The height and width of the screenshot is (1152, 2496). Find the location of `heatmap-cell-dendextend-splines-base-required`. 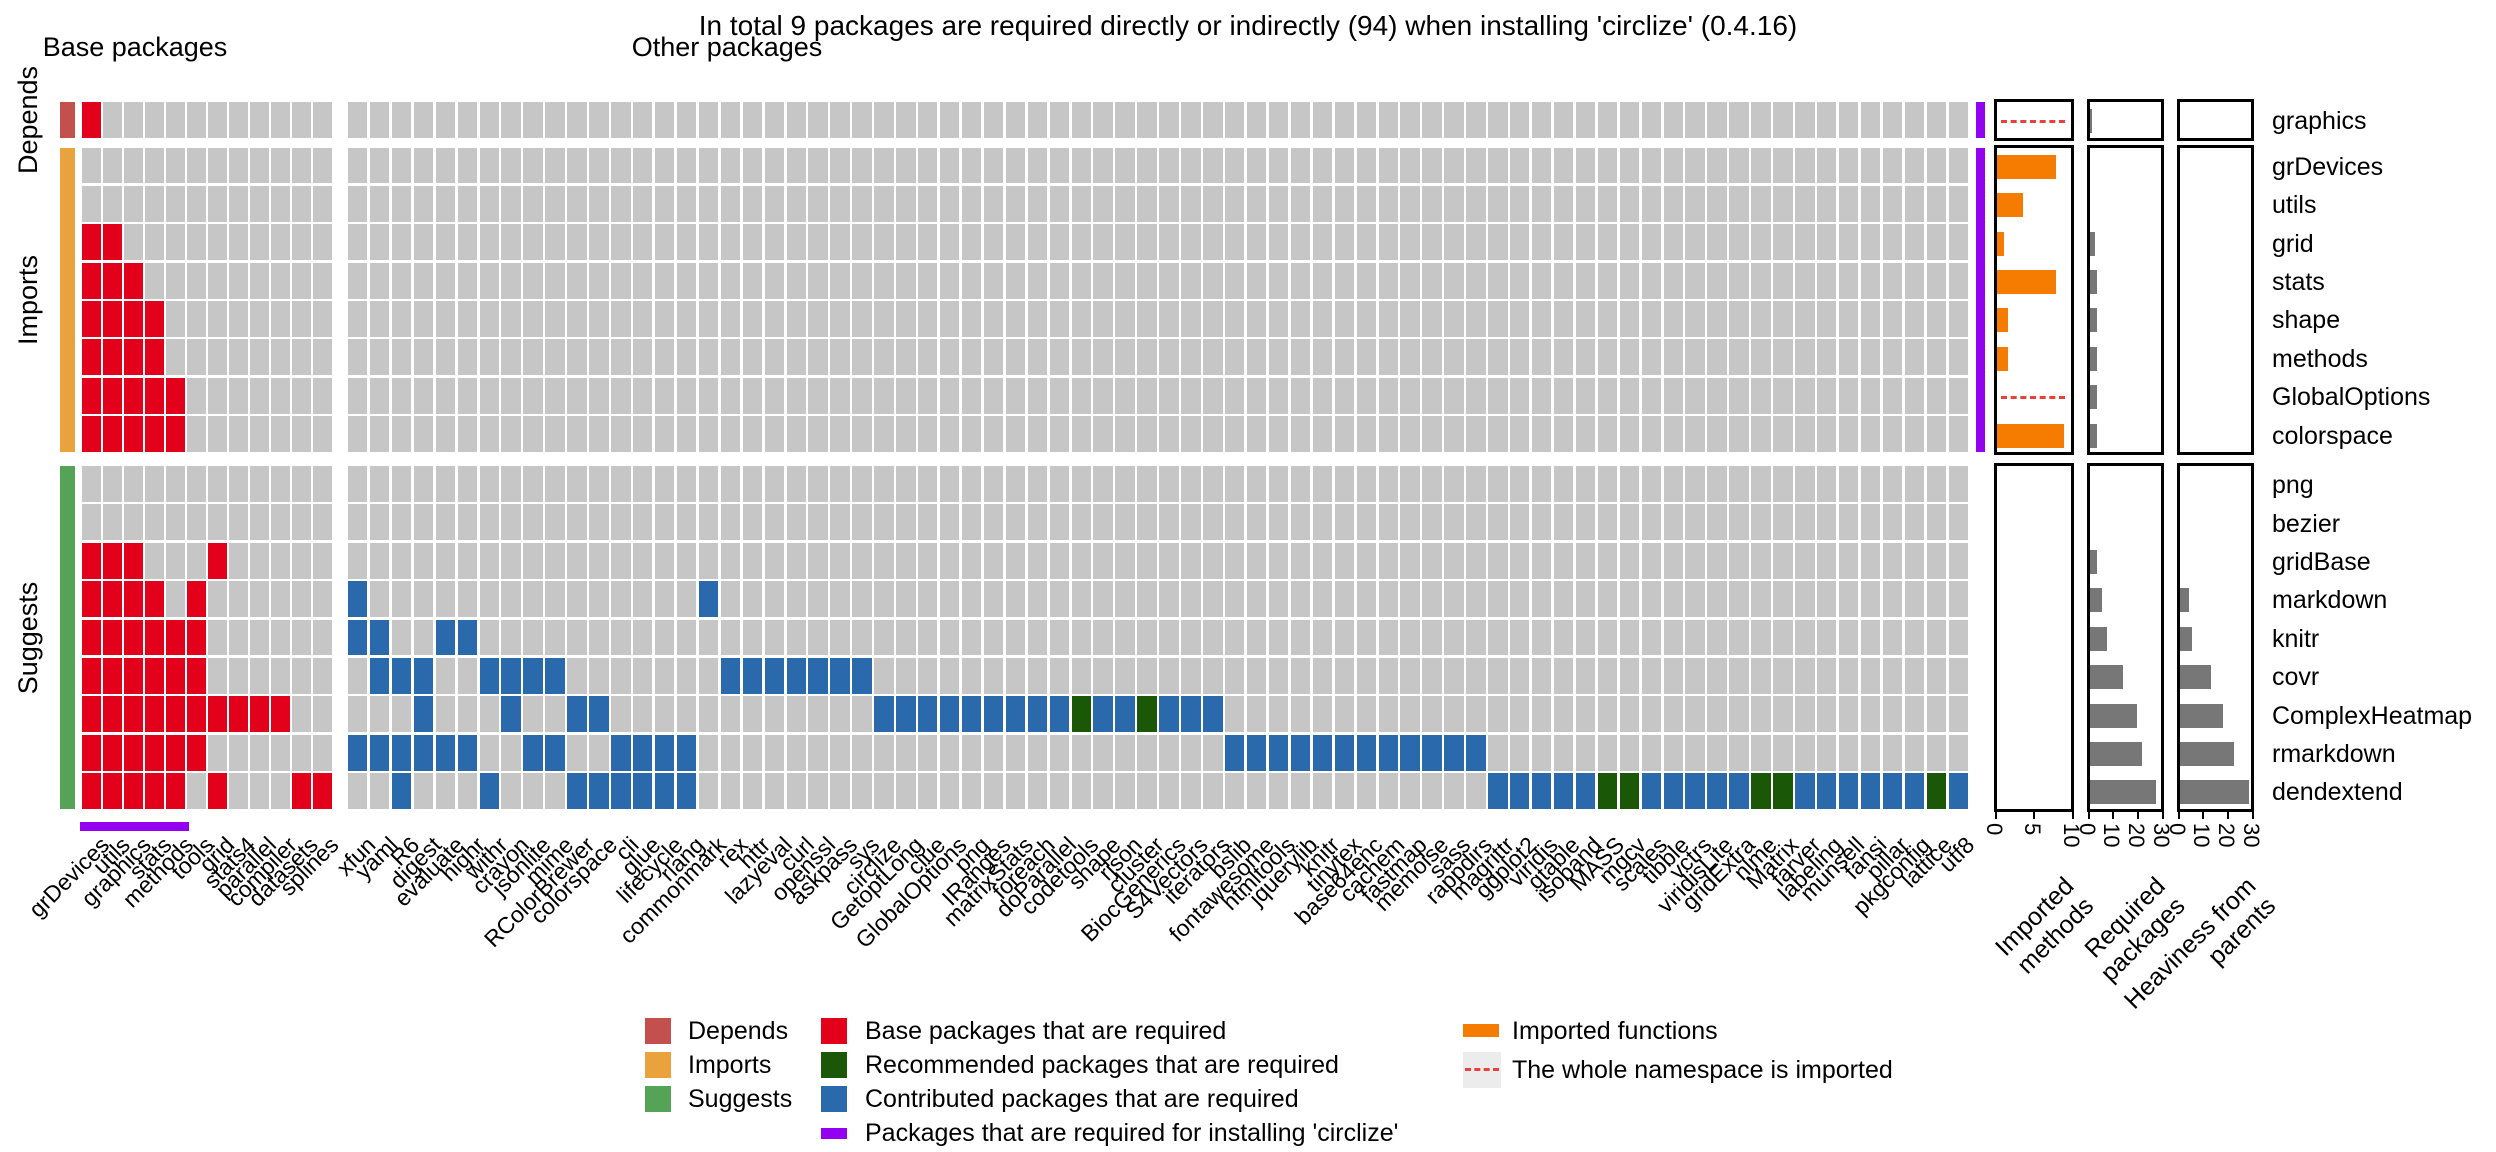

heatmap-cell-dendextend-splines-base-required is located at coordinates (322, 791).